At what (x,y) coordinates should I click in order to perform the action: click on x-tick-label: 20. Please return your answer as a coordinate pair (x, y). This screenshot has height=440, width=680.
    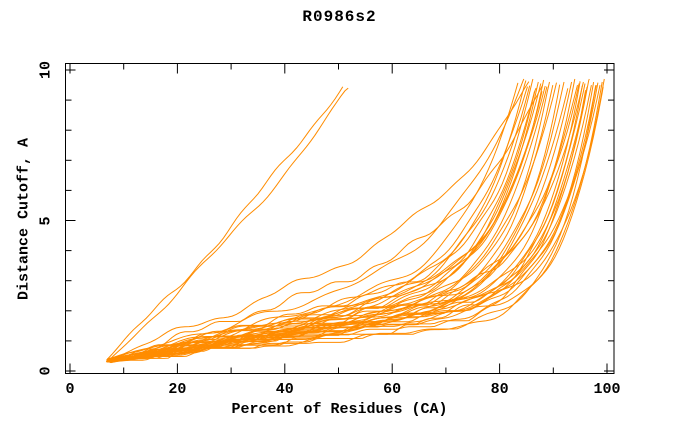
    Looking at the image, I should click on (177, 389).